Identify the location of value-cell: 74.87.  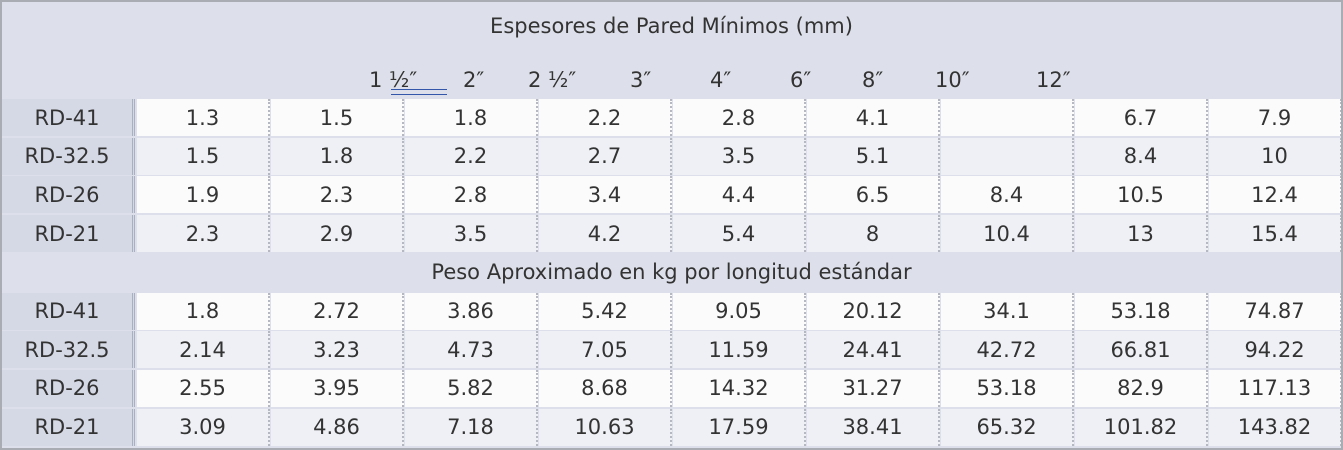
(1275, 311).